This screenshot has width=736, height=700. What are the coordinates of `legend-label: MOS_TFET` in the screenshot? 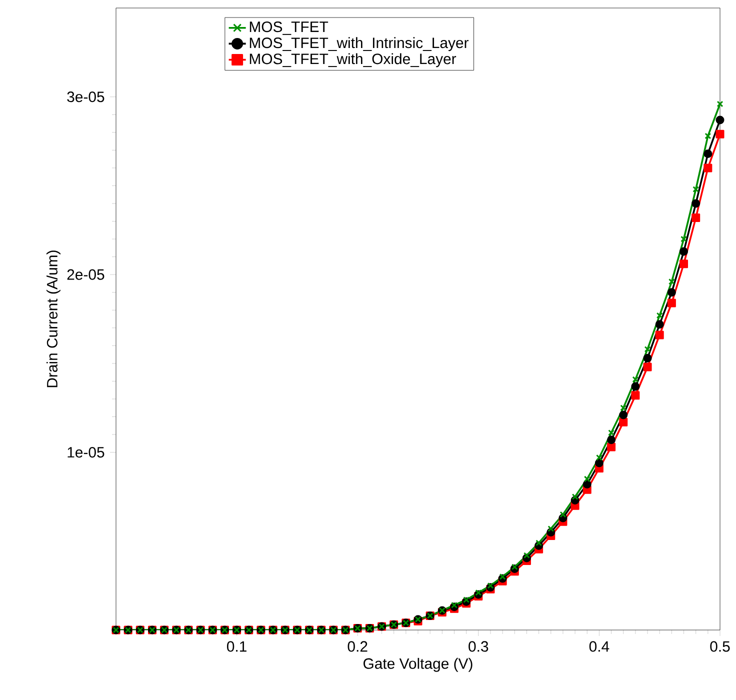 It's located at (289, 28).